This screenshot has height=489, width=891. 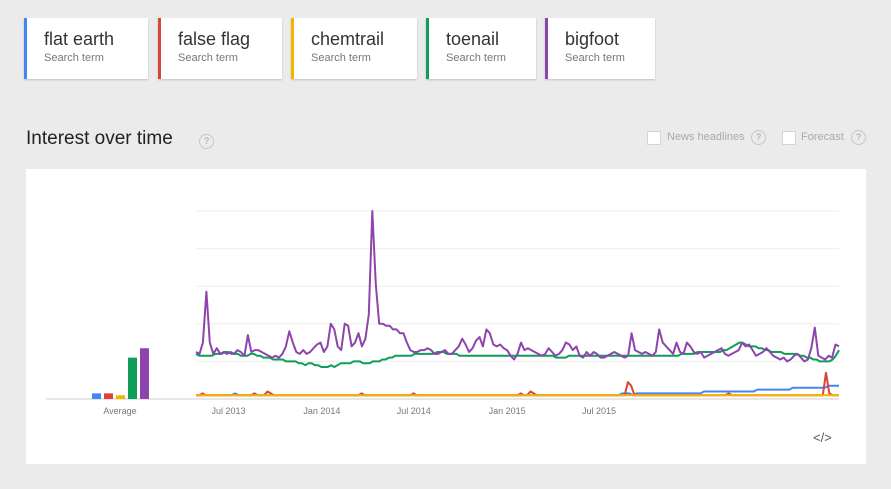 I want to click on news-help-icon: ?, so click(x=758, y=137).